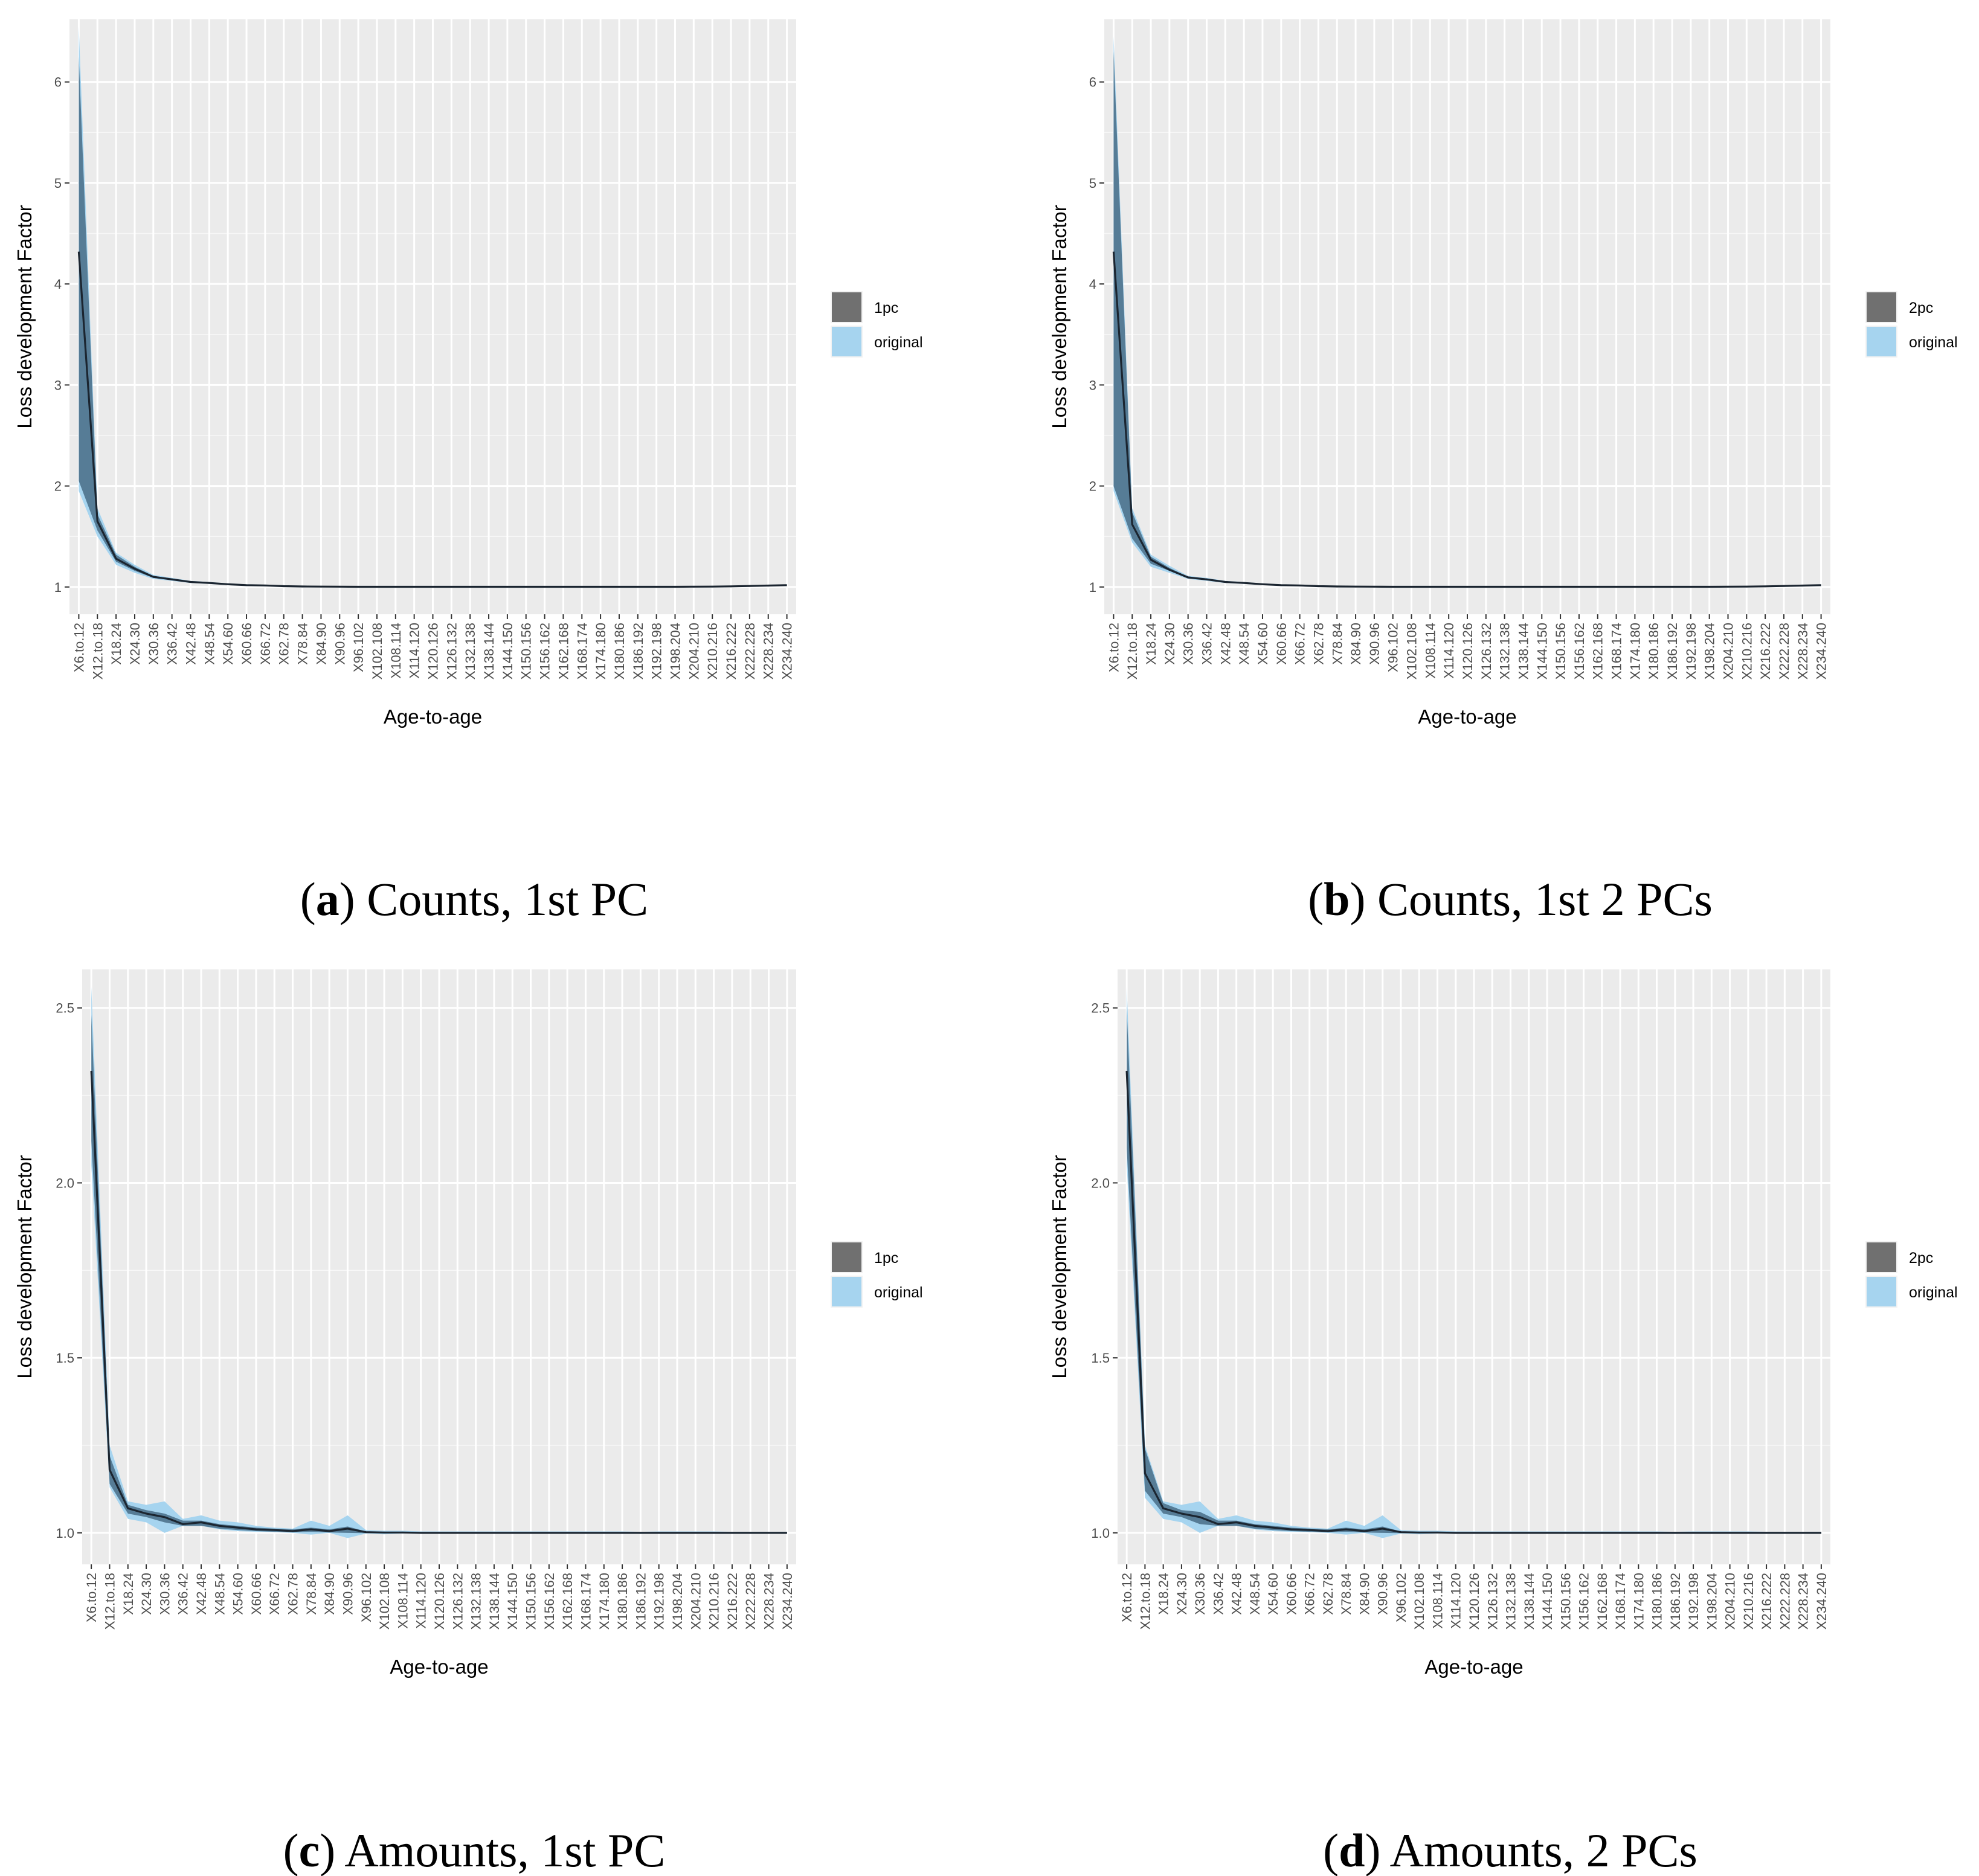 The width and height of the screenshot is (1979, 1876). What do you see at coordinates (1565, 1602) in the screenshot?
I see `x-tick-label: X150.156` at bounding box center [1565, 1602].